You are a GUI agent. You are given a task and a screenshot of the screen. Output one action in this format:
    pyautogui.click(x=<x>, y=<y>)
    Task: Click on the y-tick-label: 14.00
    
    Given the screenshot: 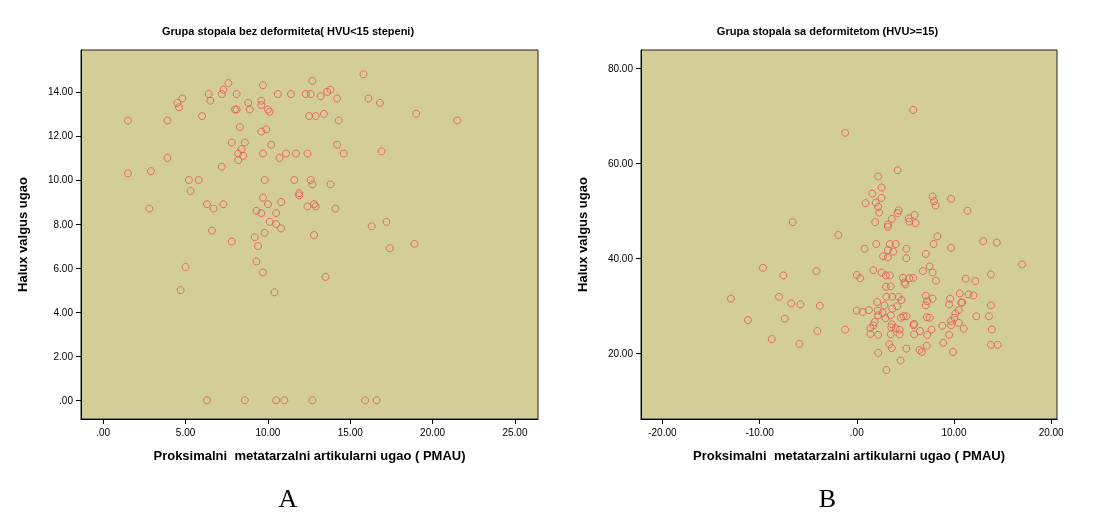 What is the action you would take?
    pyautogui.click(x=60, y=92)
    